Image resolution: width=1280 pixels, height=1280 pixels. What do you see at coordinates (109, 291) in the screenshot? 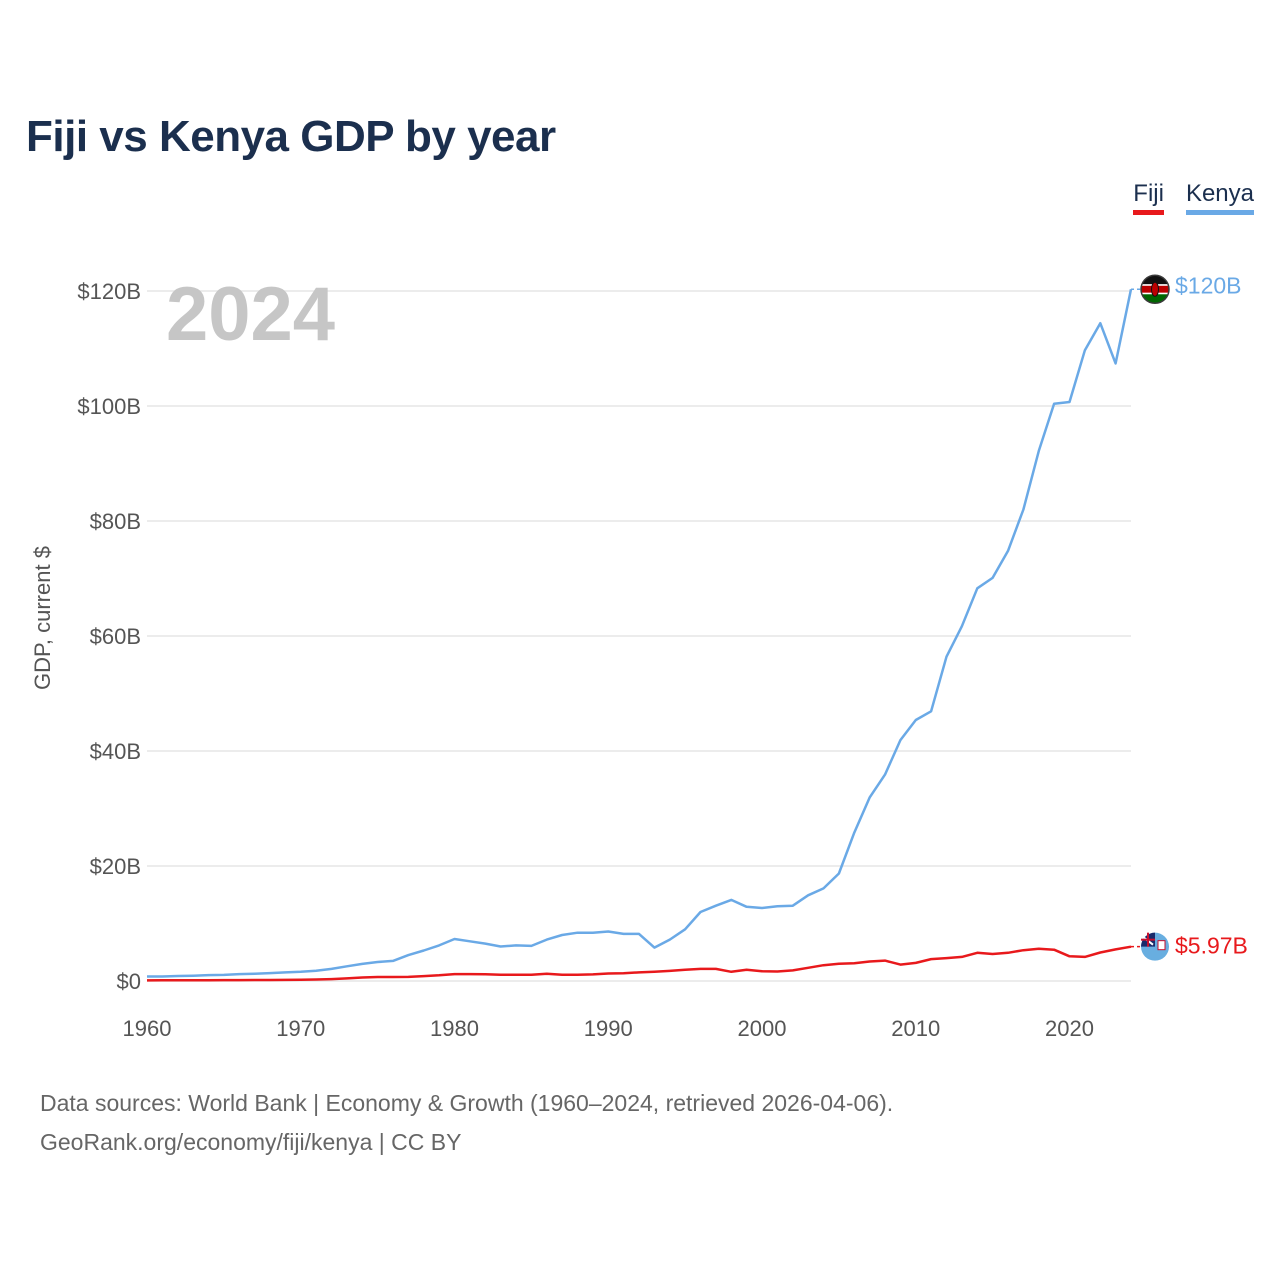
I see `y-tick-label: $120B` at bounding box center [109, 291].